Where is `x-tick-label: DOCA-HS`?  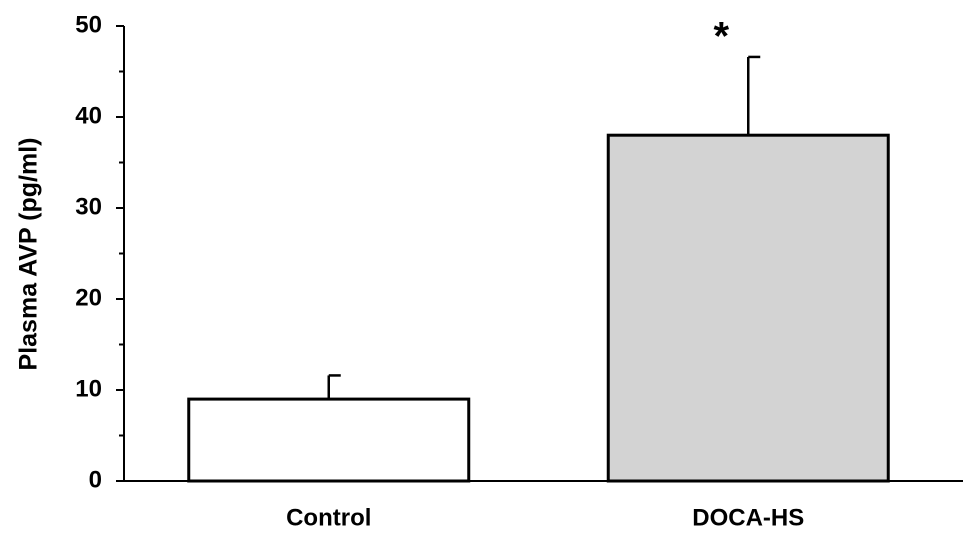
x-tick-label: DOCA-HS is located at coordinates (748, 517).